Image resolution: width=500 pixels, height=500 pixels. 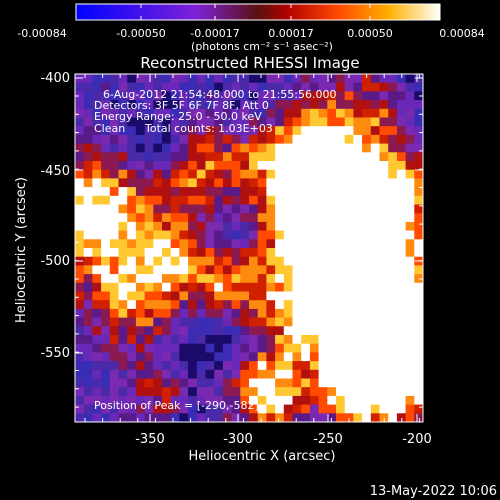 What do you see at coordinates (238, 439) in the screenshot?
I see `x-tick-label: -300` at bounding box center [238, 439].